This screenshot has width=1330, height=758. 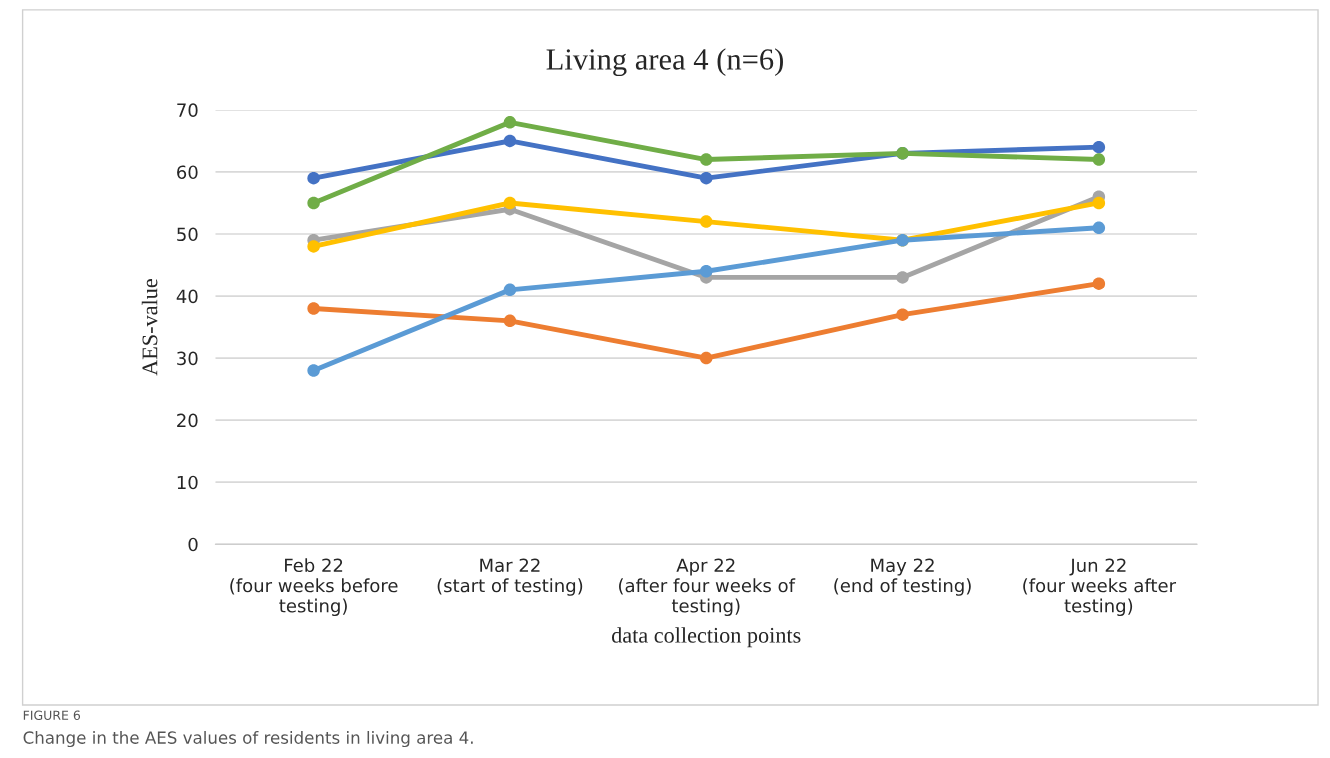 I want to click on y-tick-label: 50, so click(x=187, y=234).